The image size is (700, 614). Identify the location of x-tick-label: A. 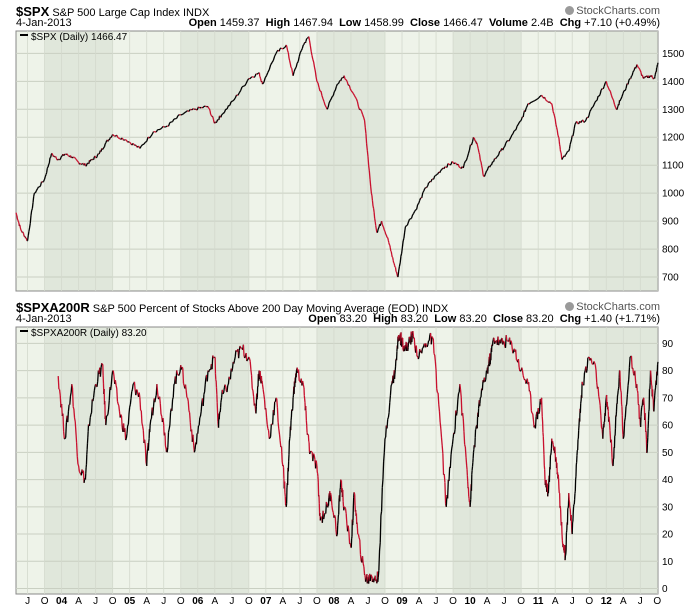
(78, 601).